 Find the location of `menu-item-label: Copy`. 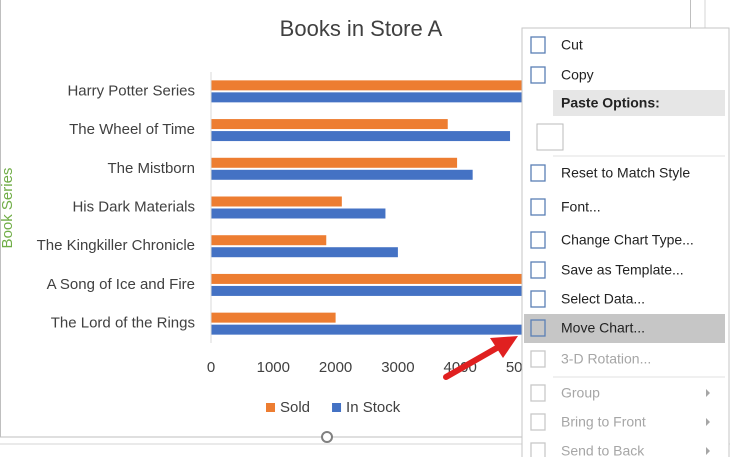

menu-item-label: Copy is located at coordinates (577, 75).